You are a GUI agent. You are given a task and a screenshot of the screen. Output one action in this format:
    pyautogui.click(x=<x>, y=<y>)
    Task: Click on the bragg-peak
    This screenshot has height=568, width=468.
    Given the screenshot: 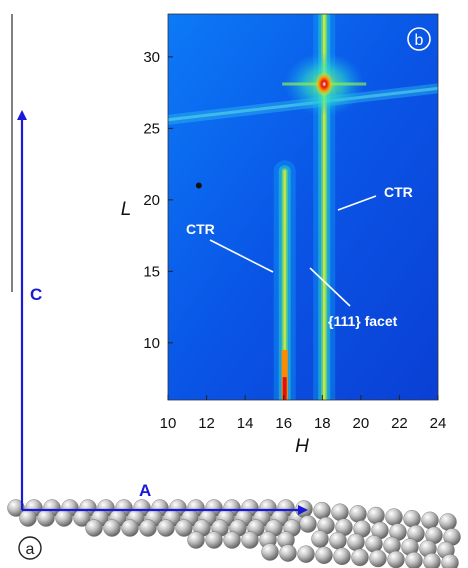 What is the action you would take?
    pyautogui.click(x=324, y=84)
    